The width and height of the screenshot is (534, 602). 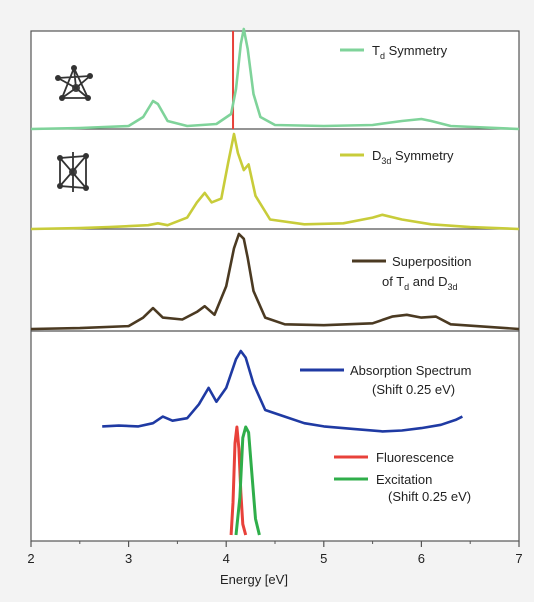 What do you see at coordinates (323, 558) in the screenshot?
I see `x-tick-label: 5` at bounding box center [323, 558].